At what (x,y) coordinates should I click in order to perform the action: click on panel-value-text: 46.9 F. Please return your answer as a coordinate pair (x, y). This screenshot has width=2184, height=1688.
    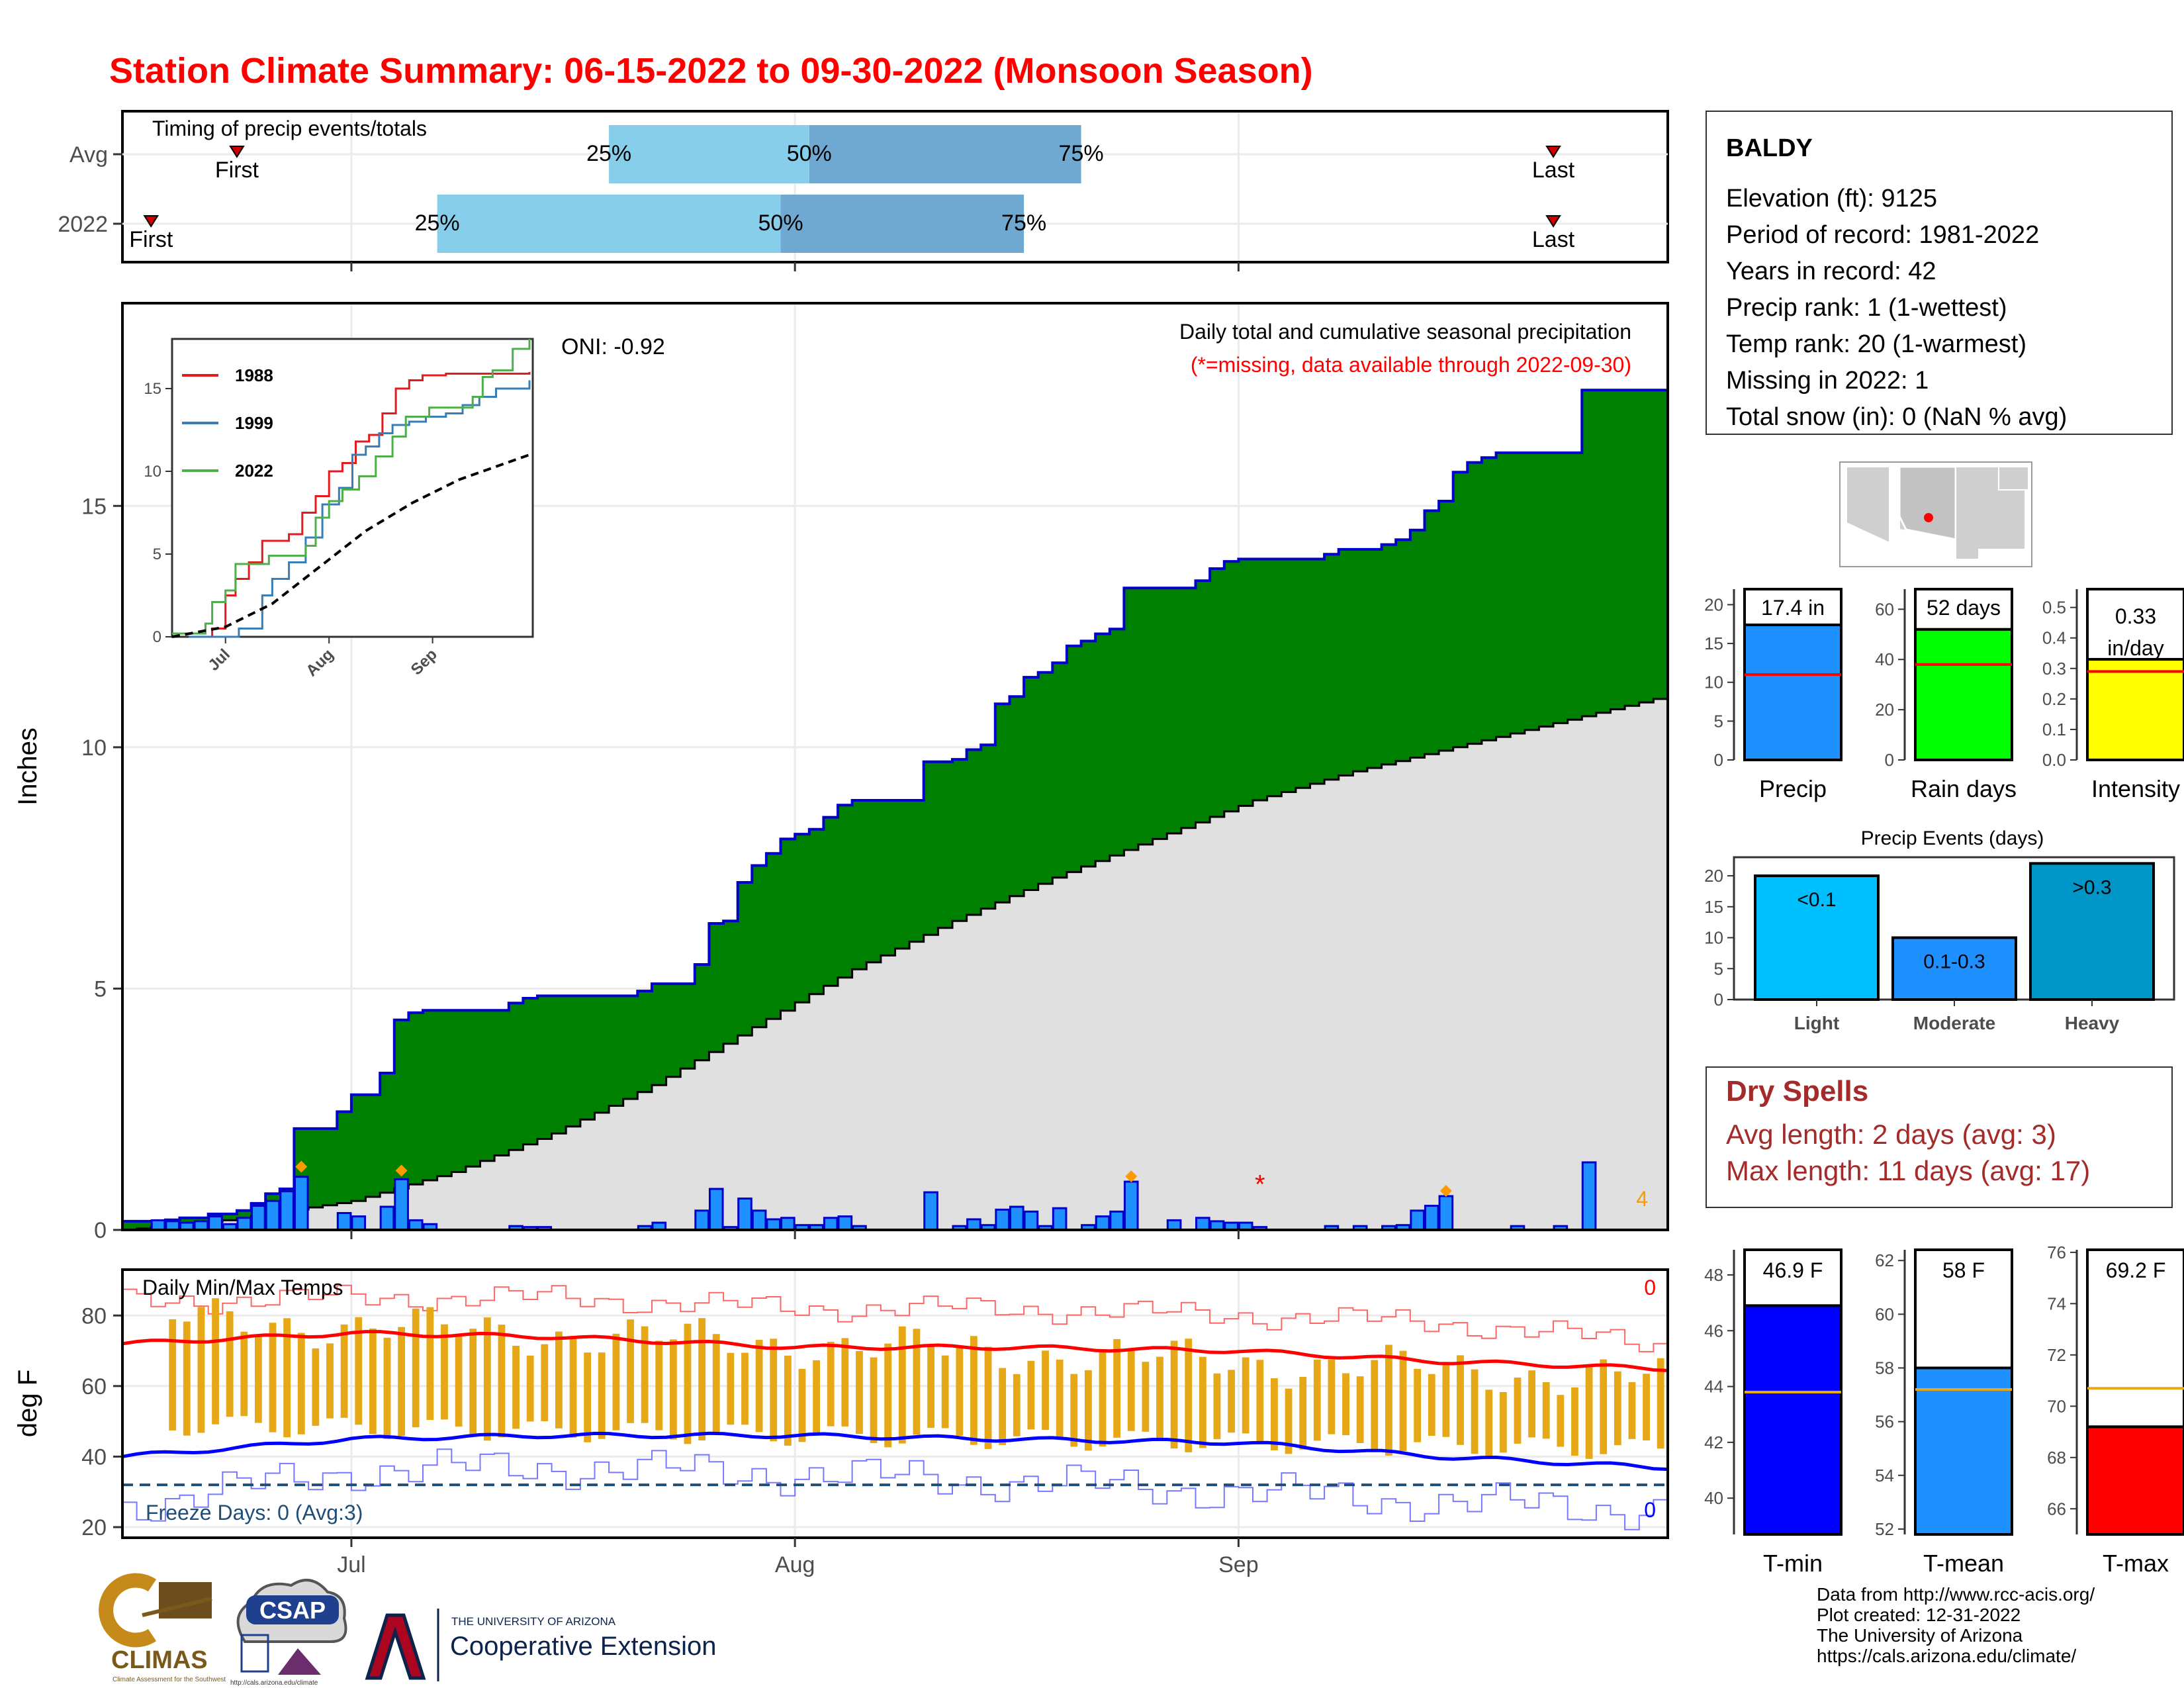
    Looking at the image, I should click on (1793, 1270).